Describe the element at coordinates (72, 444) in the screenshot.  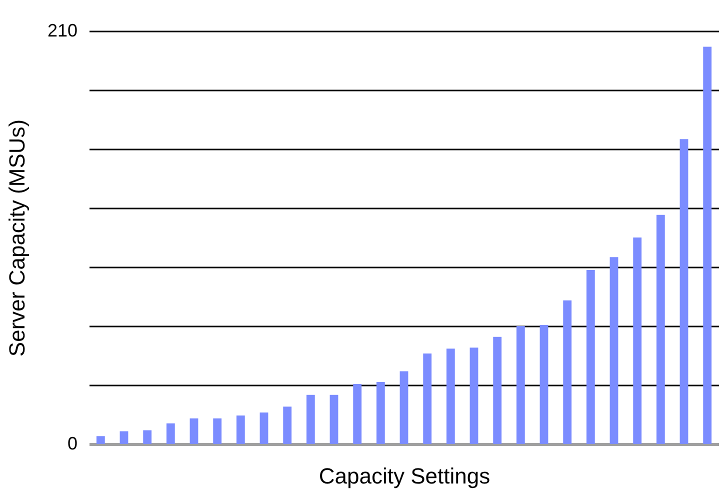
I see `y-tick-label: 0` at that location.